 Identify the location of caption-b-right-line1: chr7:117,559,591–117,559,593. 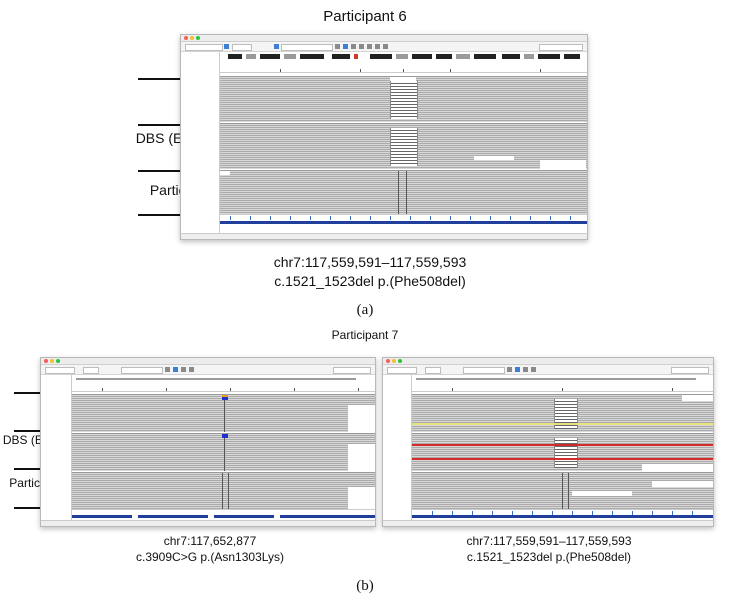
(549, 541).